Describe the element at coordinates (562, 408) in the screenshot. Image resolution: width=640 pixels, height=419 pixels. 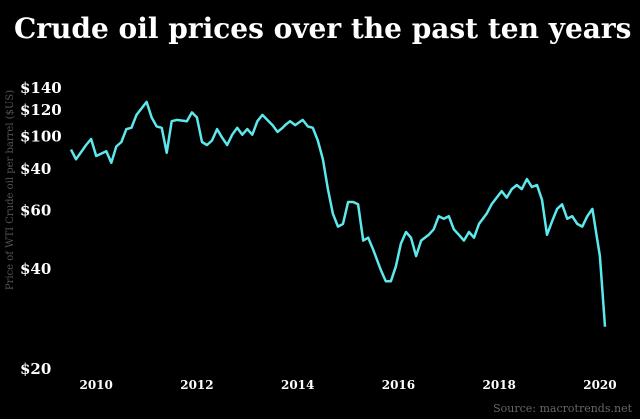
I see `source: Source: macrotrends.net` at that location.